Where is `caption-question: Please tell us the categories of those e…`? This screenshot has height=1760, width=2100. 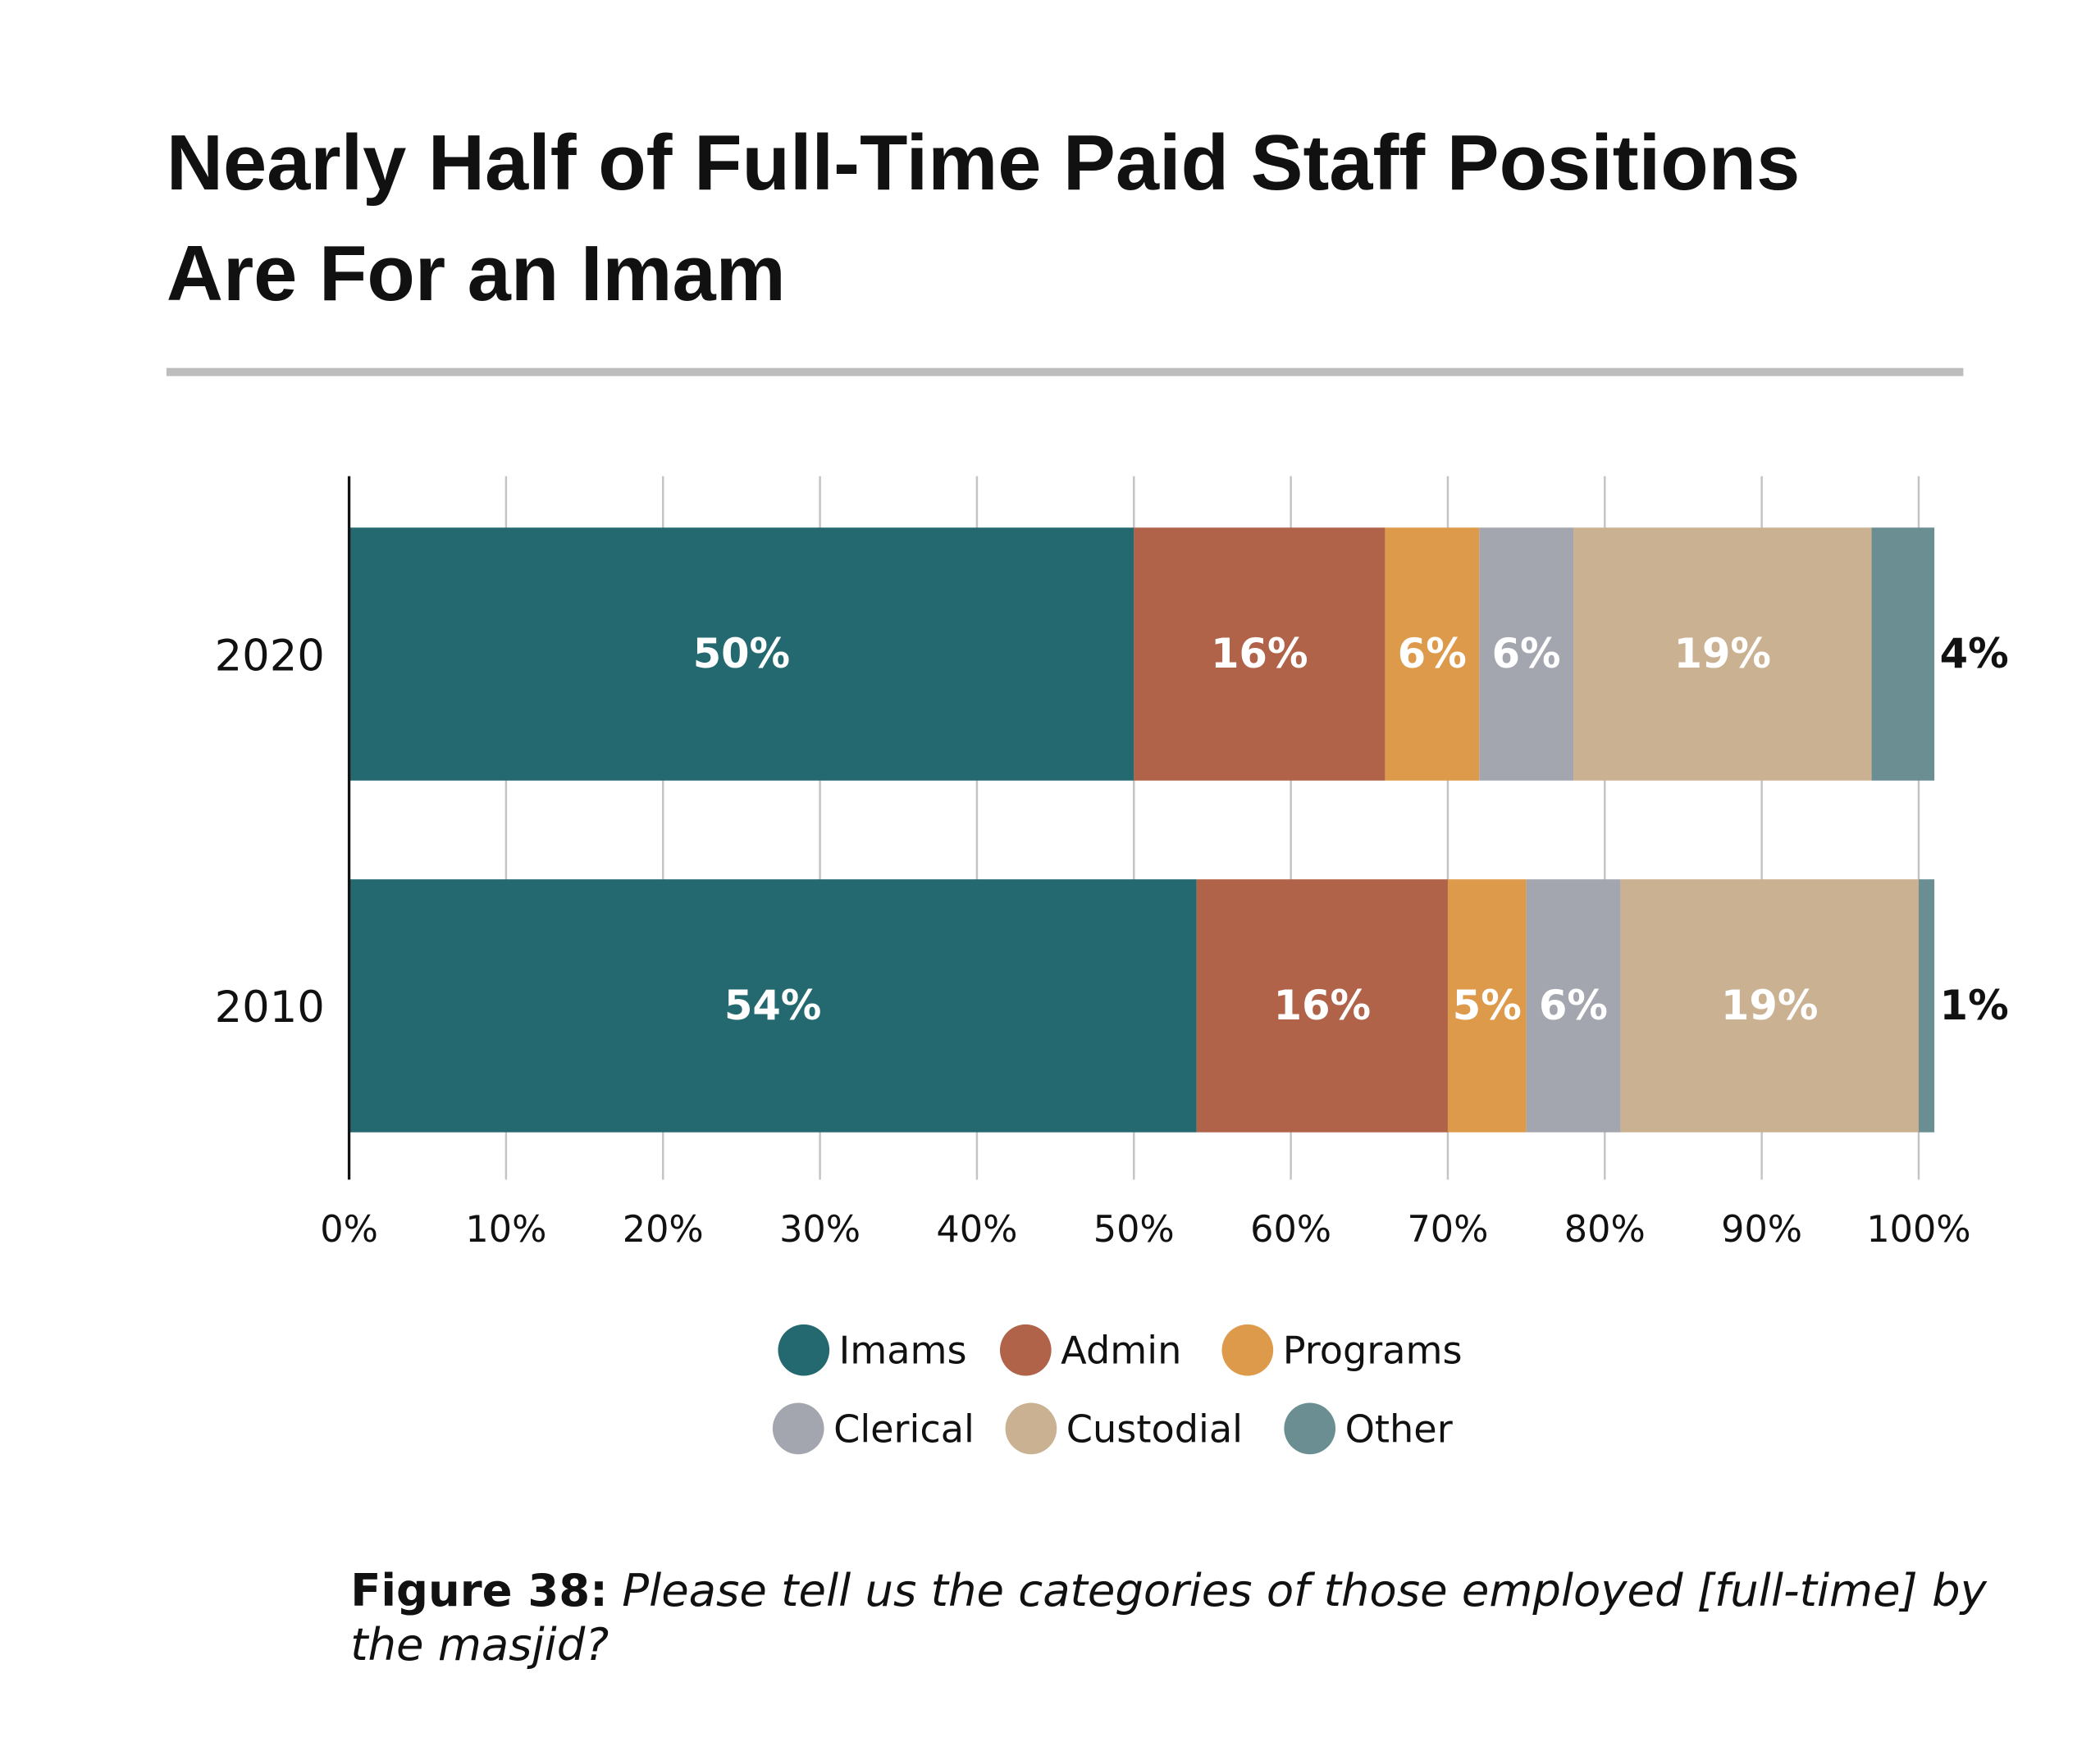 caption-question: Please tell us the categories of those e… is located at coordinates (1304, 1590).